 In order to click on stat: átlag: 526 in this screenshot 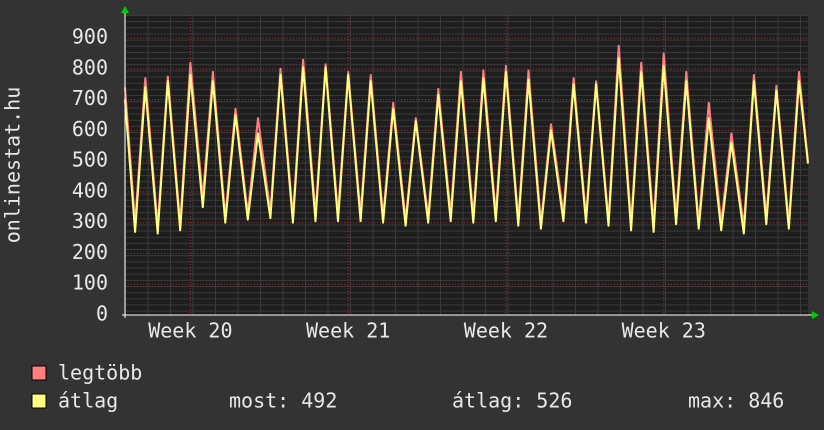, I will do `click(512, 401)`.